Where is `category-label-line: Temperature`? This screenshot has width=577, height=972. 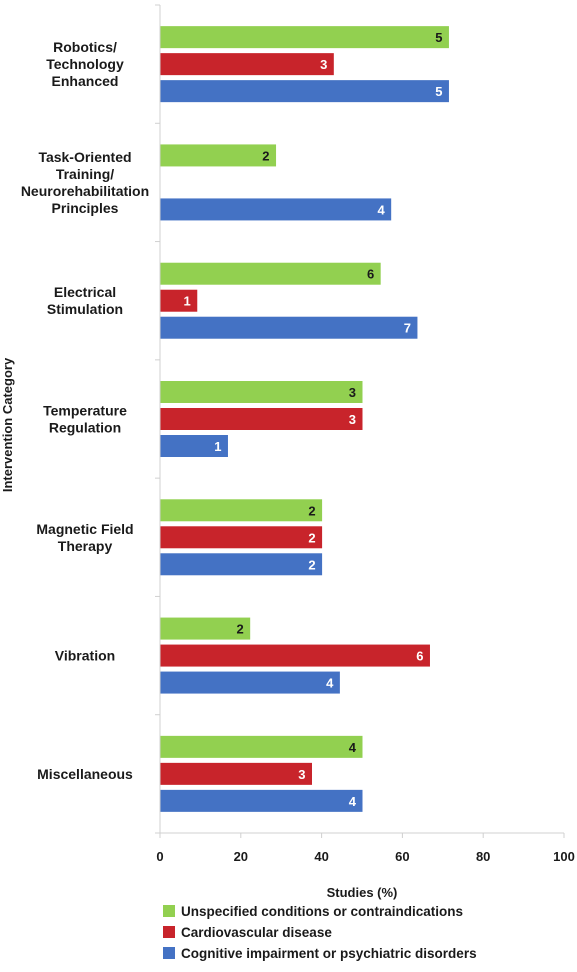
category-label-line: Temperature is located at coordinates (85, 411).